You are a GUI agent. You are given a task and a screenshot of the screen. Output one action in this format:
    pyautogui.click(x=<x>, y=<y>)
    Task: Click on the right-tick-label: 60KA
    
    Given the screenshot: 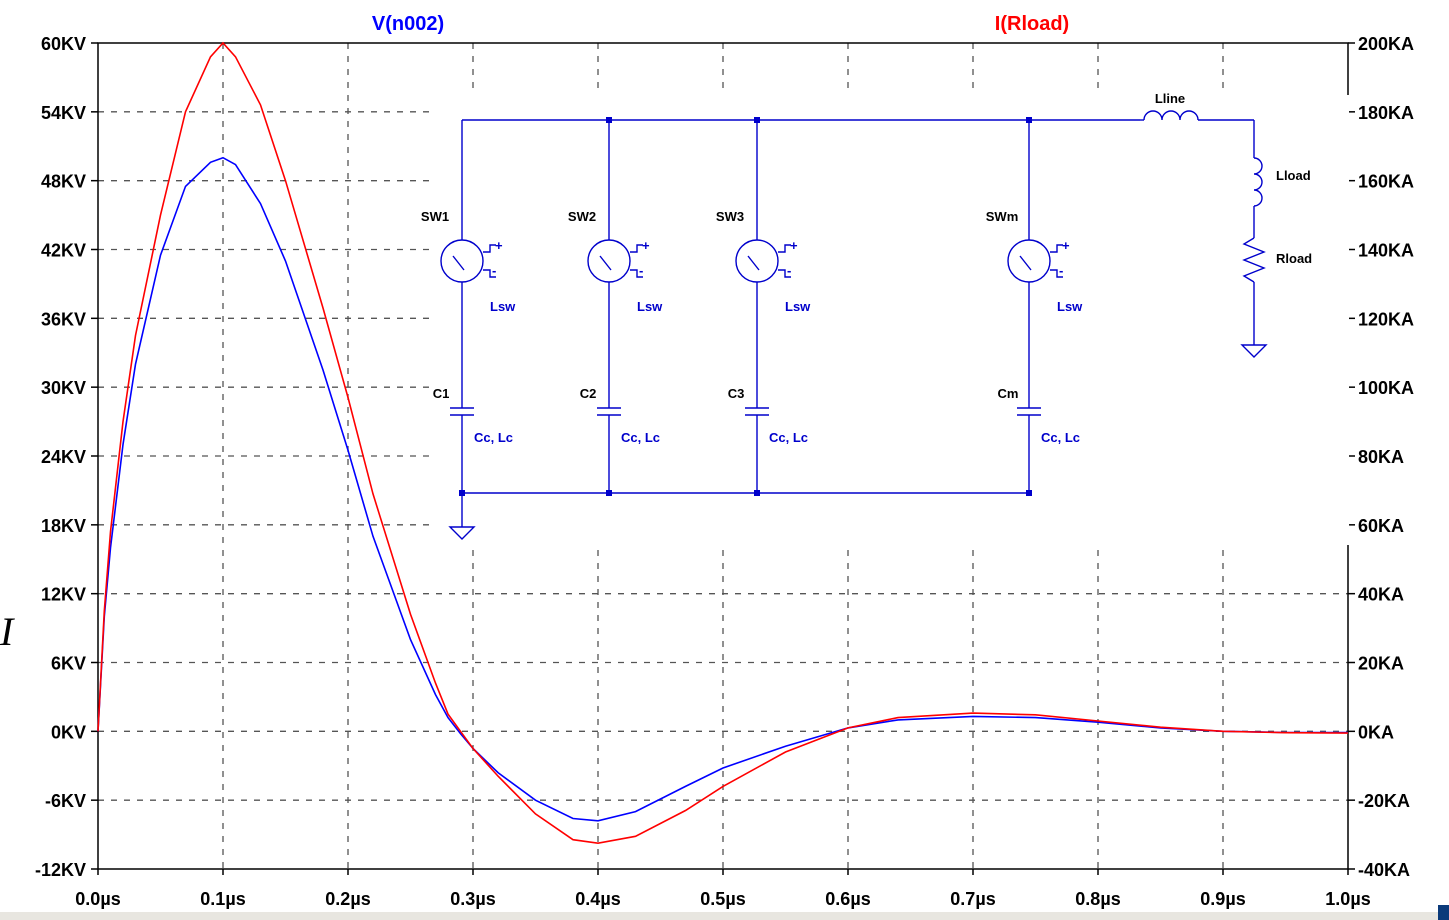 What is the action you would take?
    pyautogui.click(x=1381, y=526)
    